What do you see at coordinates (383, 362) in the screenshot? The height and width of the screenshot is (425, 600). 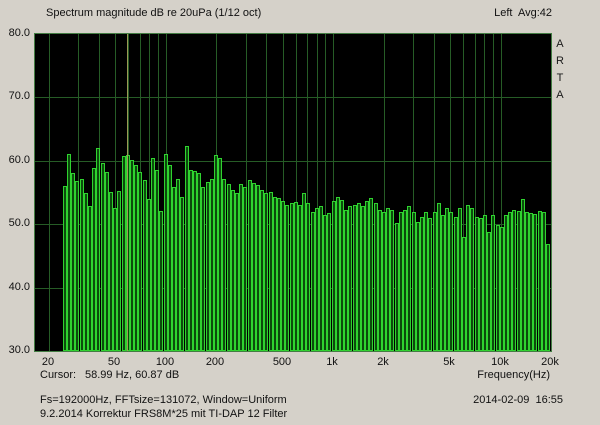 I see `x-tick-label: 2k` at bounding box center [383, 362].